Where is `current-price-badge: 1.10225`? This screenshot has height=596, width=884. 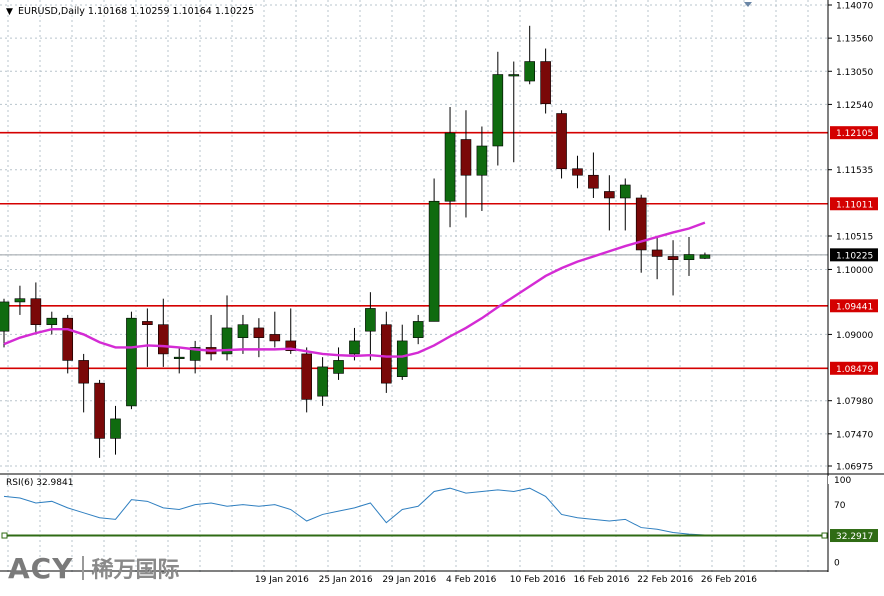 current-price-badge: 1.10225 is located at coordinates (854, 254).